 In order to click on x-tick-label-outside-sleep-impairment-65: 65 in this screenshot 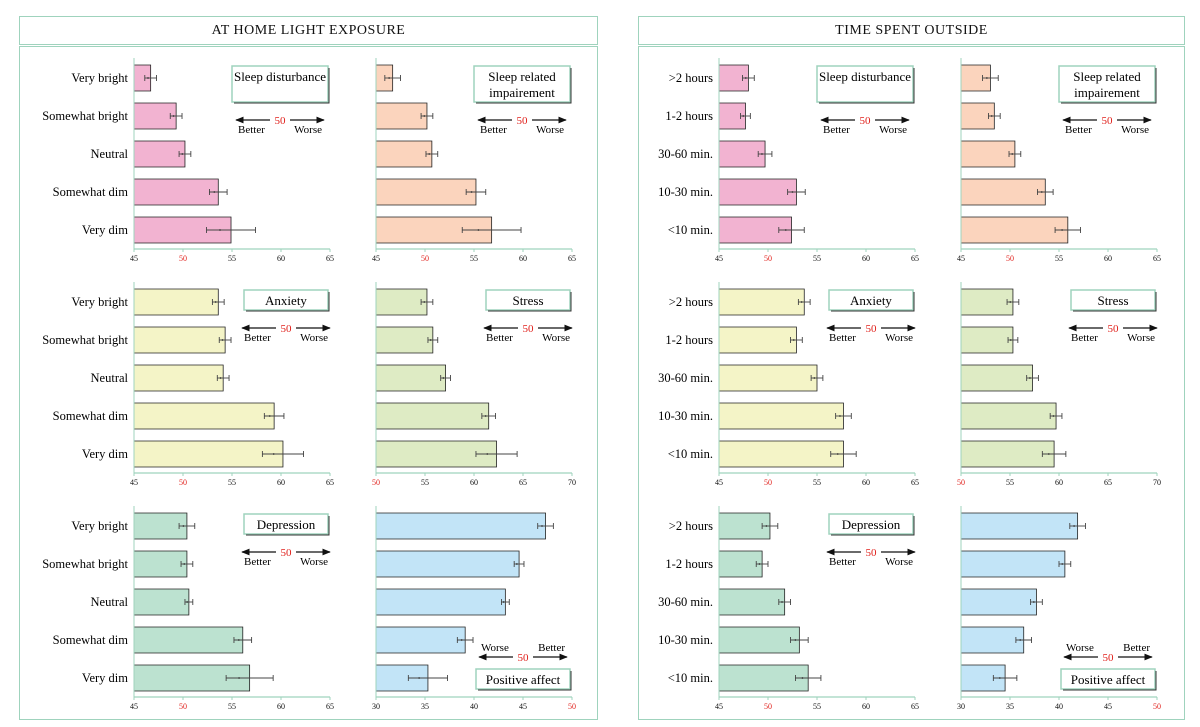, I will do `click(1157, 258)`.